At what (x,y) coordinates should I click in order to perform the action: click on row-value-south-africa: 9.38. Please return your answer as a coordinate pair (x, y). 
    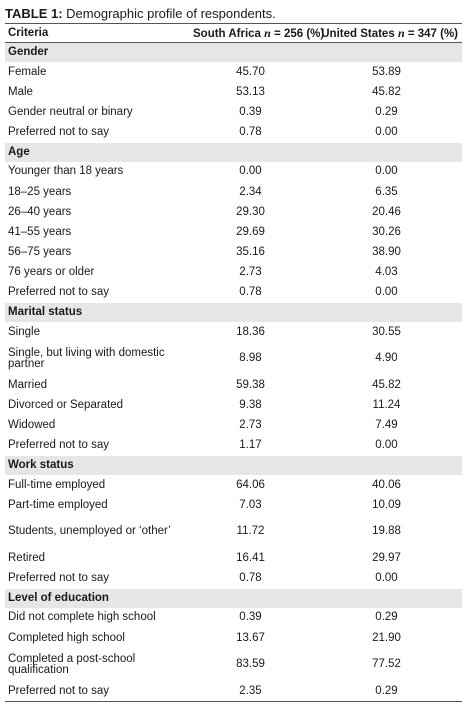
    Looking at the image, I should click on (250, 405).